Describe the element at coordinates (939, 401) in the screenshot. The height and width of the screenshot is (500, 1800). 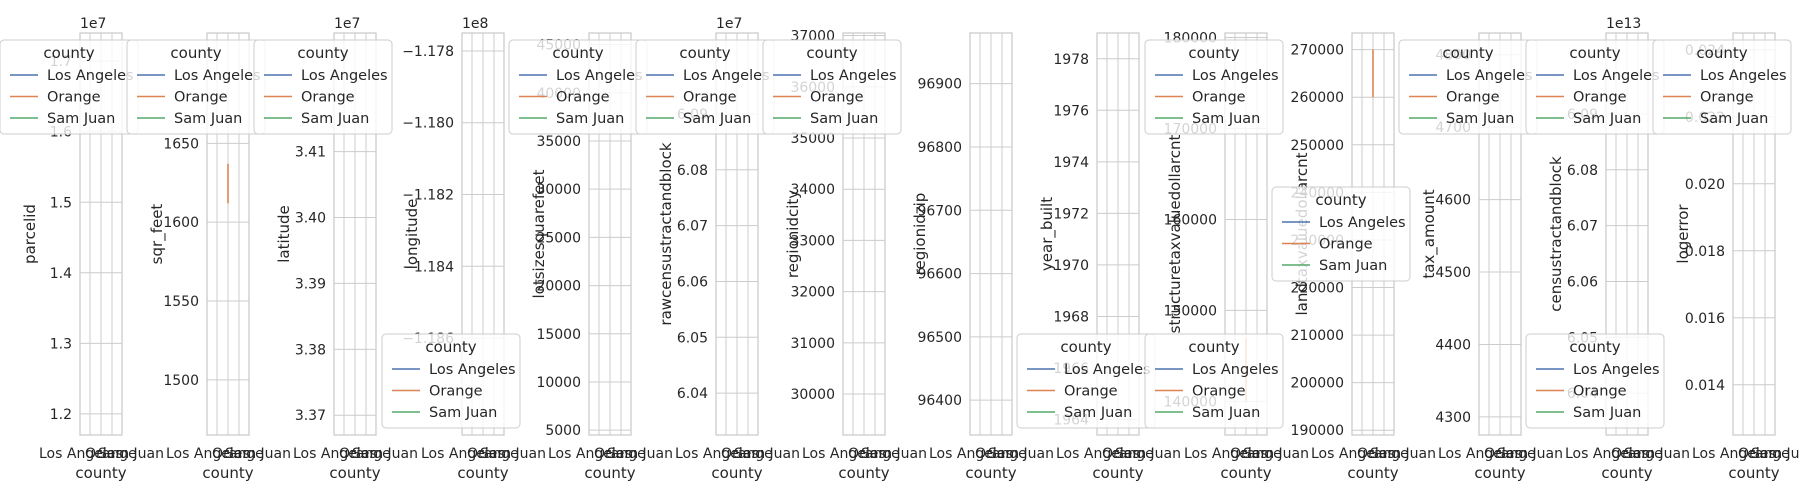
I see `y-tick-label: 96400` at that location.